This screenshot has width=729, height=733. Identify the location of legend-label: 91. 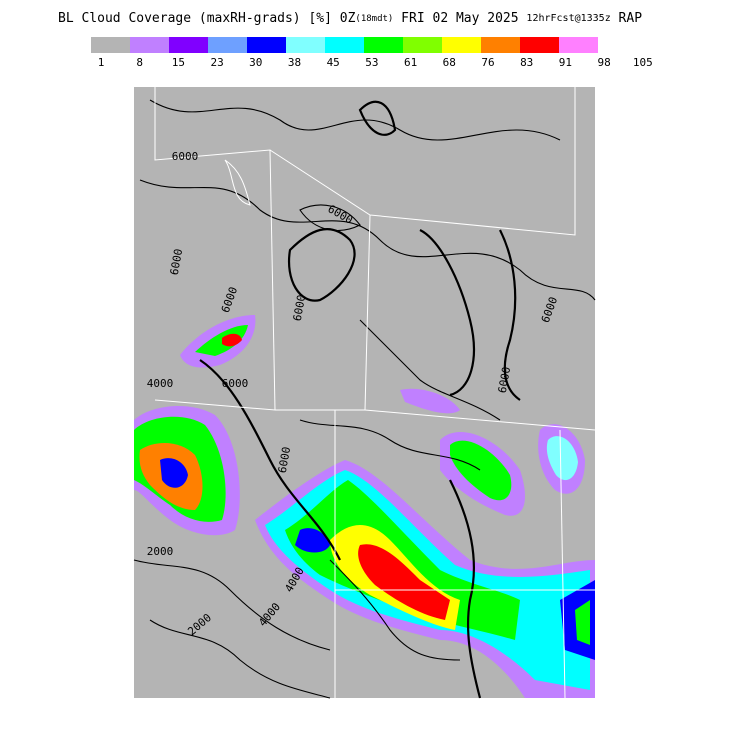
(565, 62).